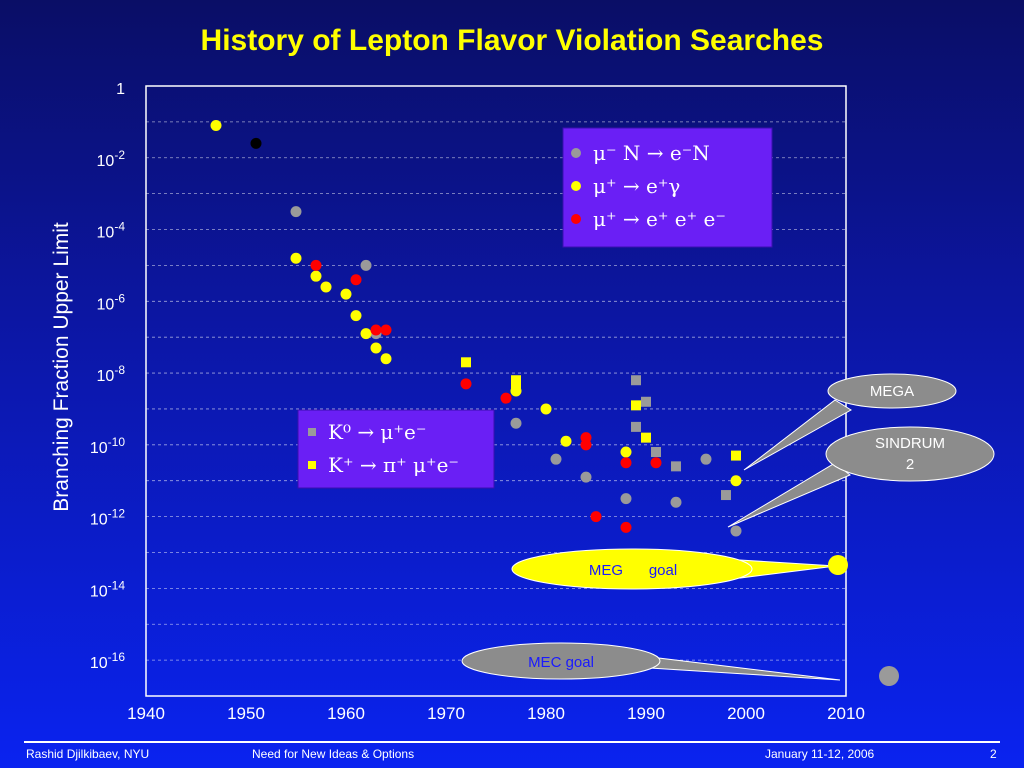  Describe the element at coordinates (889, 676) in the screenshot. I see `mec-goal-point` at that location.